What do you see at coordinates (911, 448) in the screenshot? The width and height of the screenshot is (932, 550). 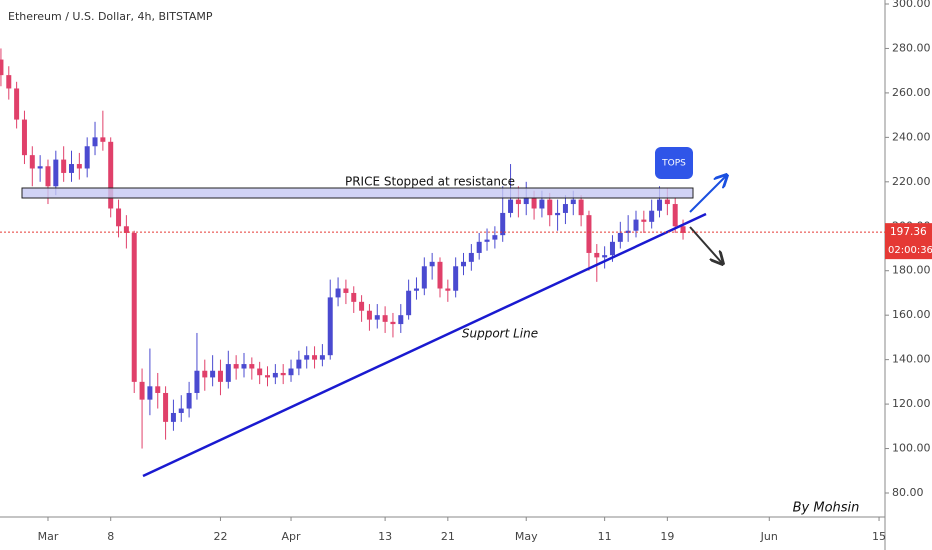 I see `y-tick-label: 100.00` at bounding box center [911, 448].